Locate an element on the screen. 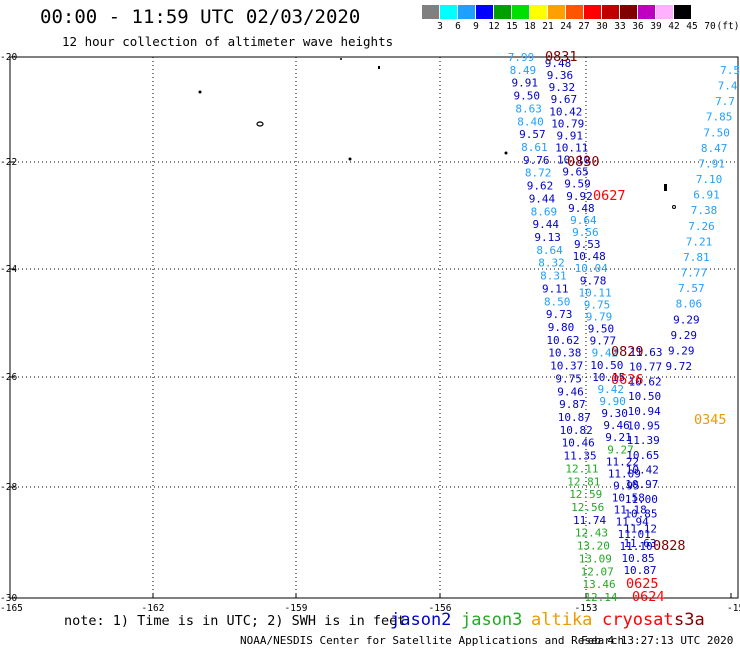 This screenshot has width=740, height=650. wave-height-value: 7.50 is located at coordinates (716, 132).